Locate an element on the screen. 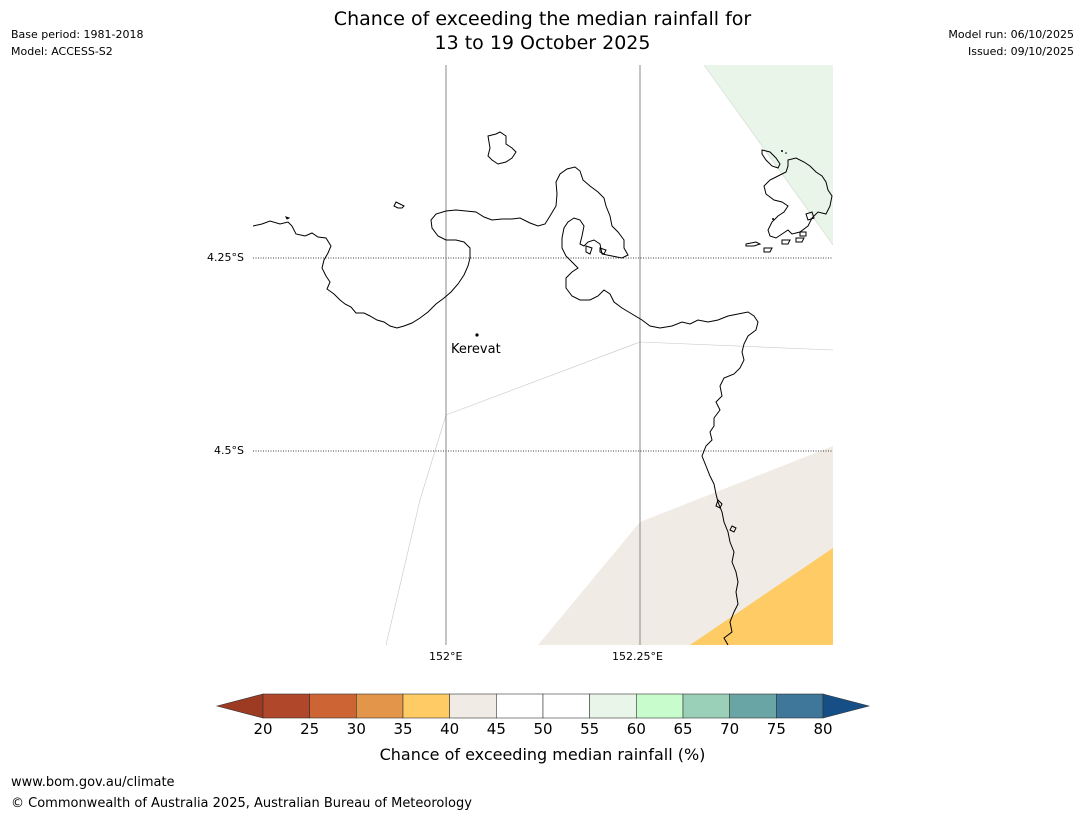  meta-right: Model run: 06/10/2025 Issued: 09/10/2025 is located at coordinates (1011, 43).